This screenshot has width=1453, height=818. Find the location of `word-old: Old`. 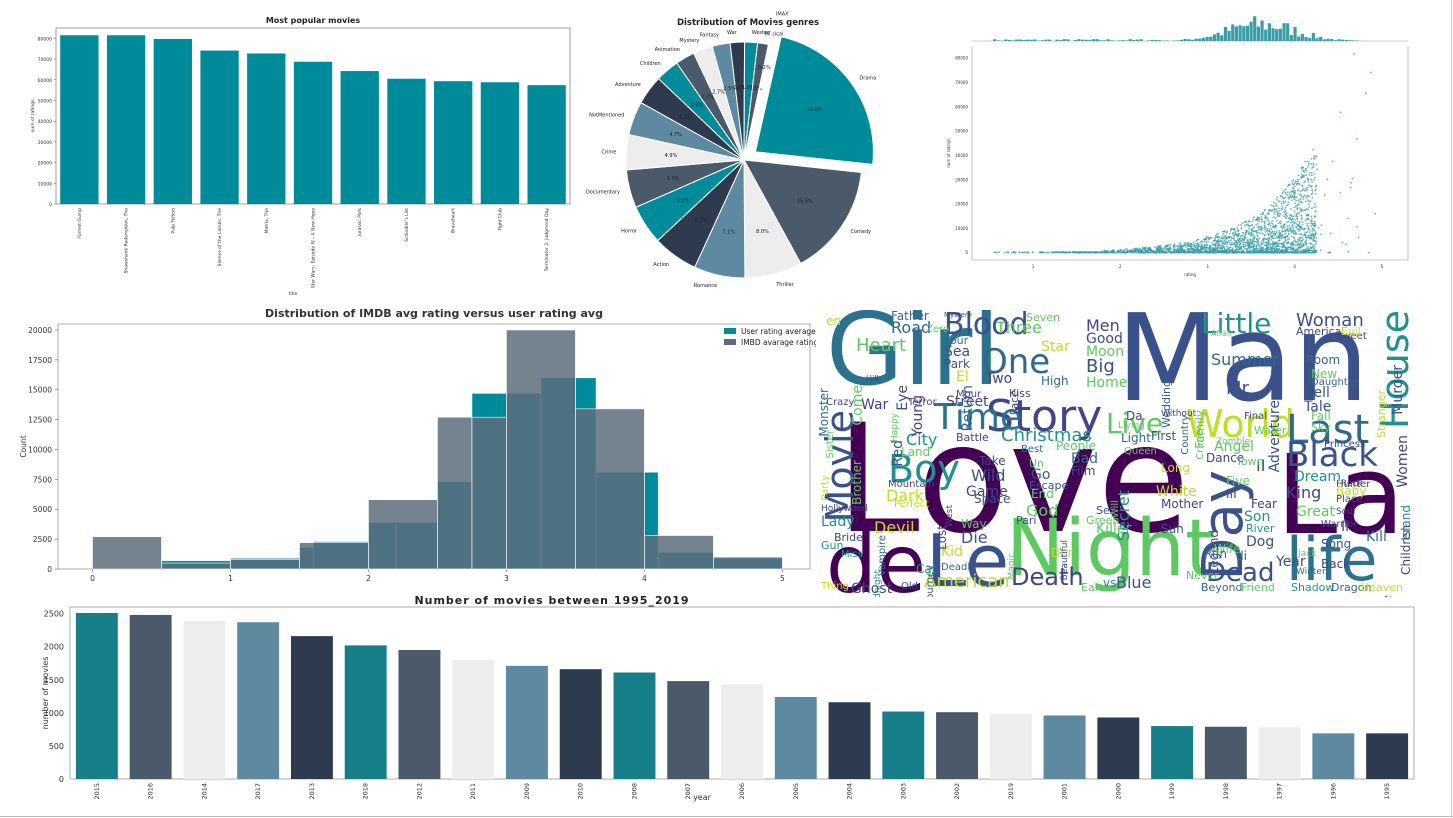

word-old: Old is located at coordinates (909, 586).